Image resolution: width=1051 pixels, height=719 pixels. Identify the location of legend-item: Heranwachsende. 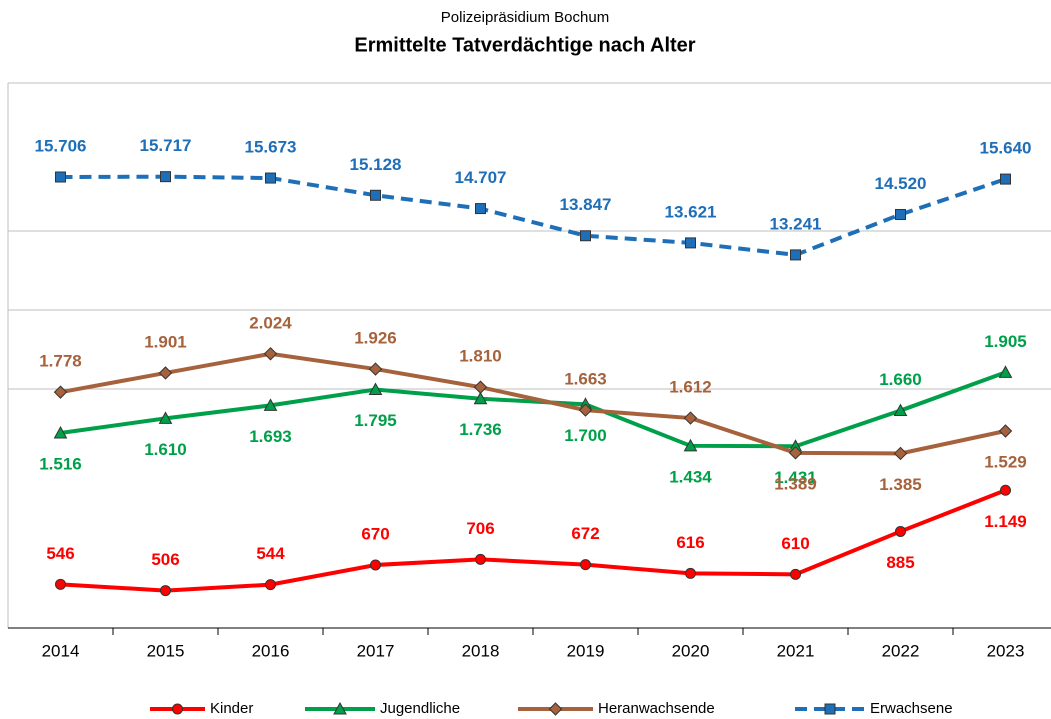
(616, 708).